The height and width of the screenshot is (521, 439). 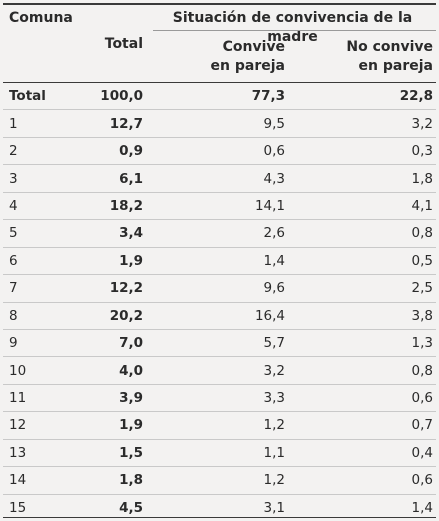 What do you see at coordinates (361, 425) in the screenshot?
I see `cell-no-convive: 0,7` at bounding box center [361, 425].